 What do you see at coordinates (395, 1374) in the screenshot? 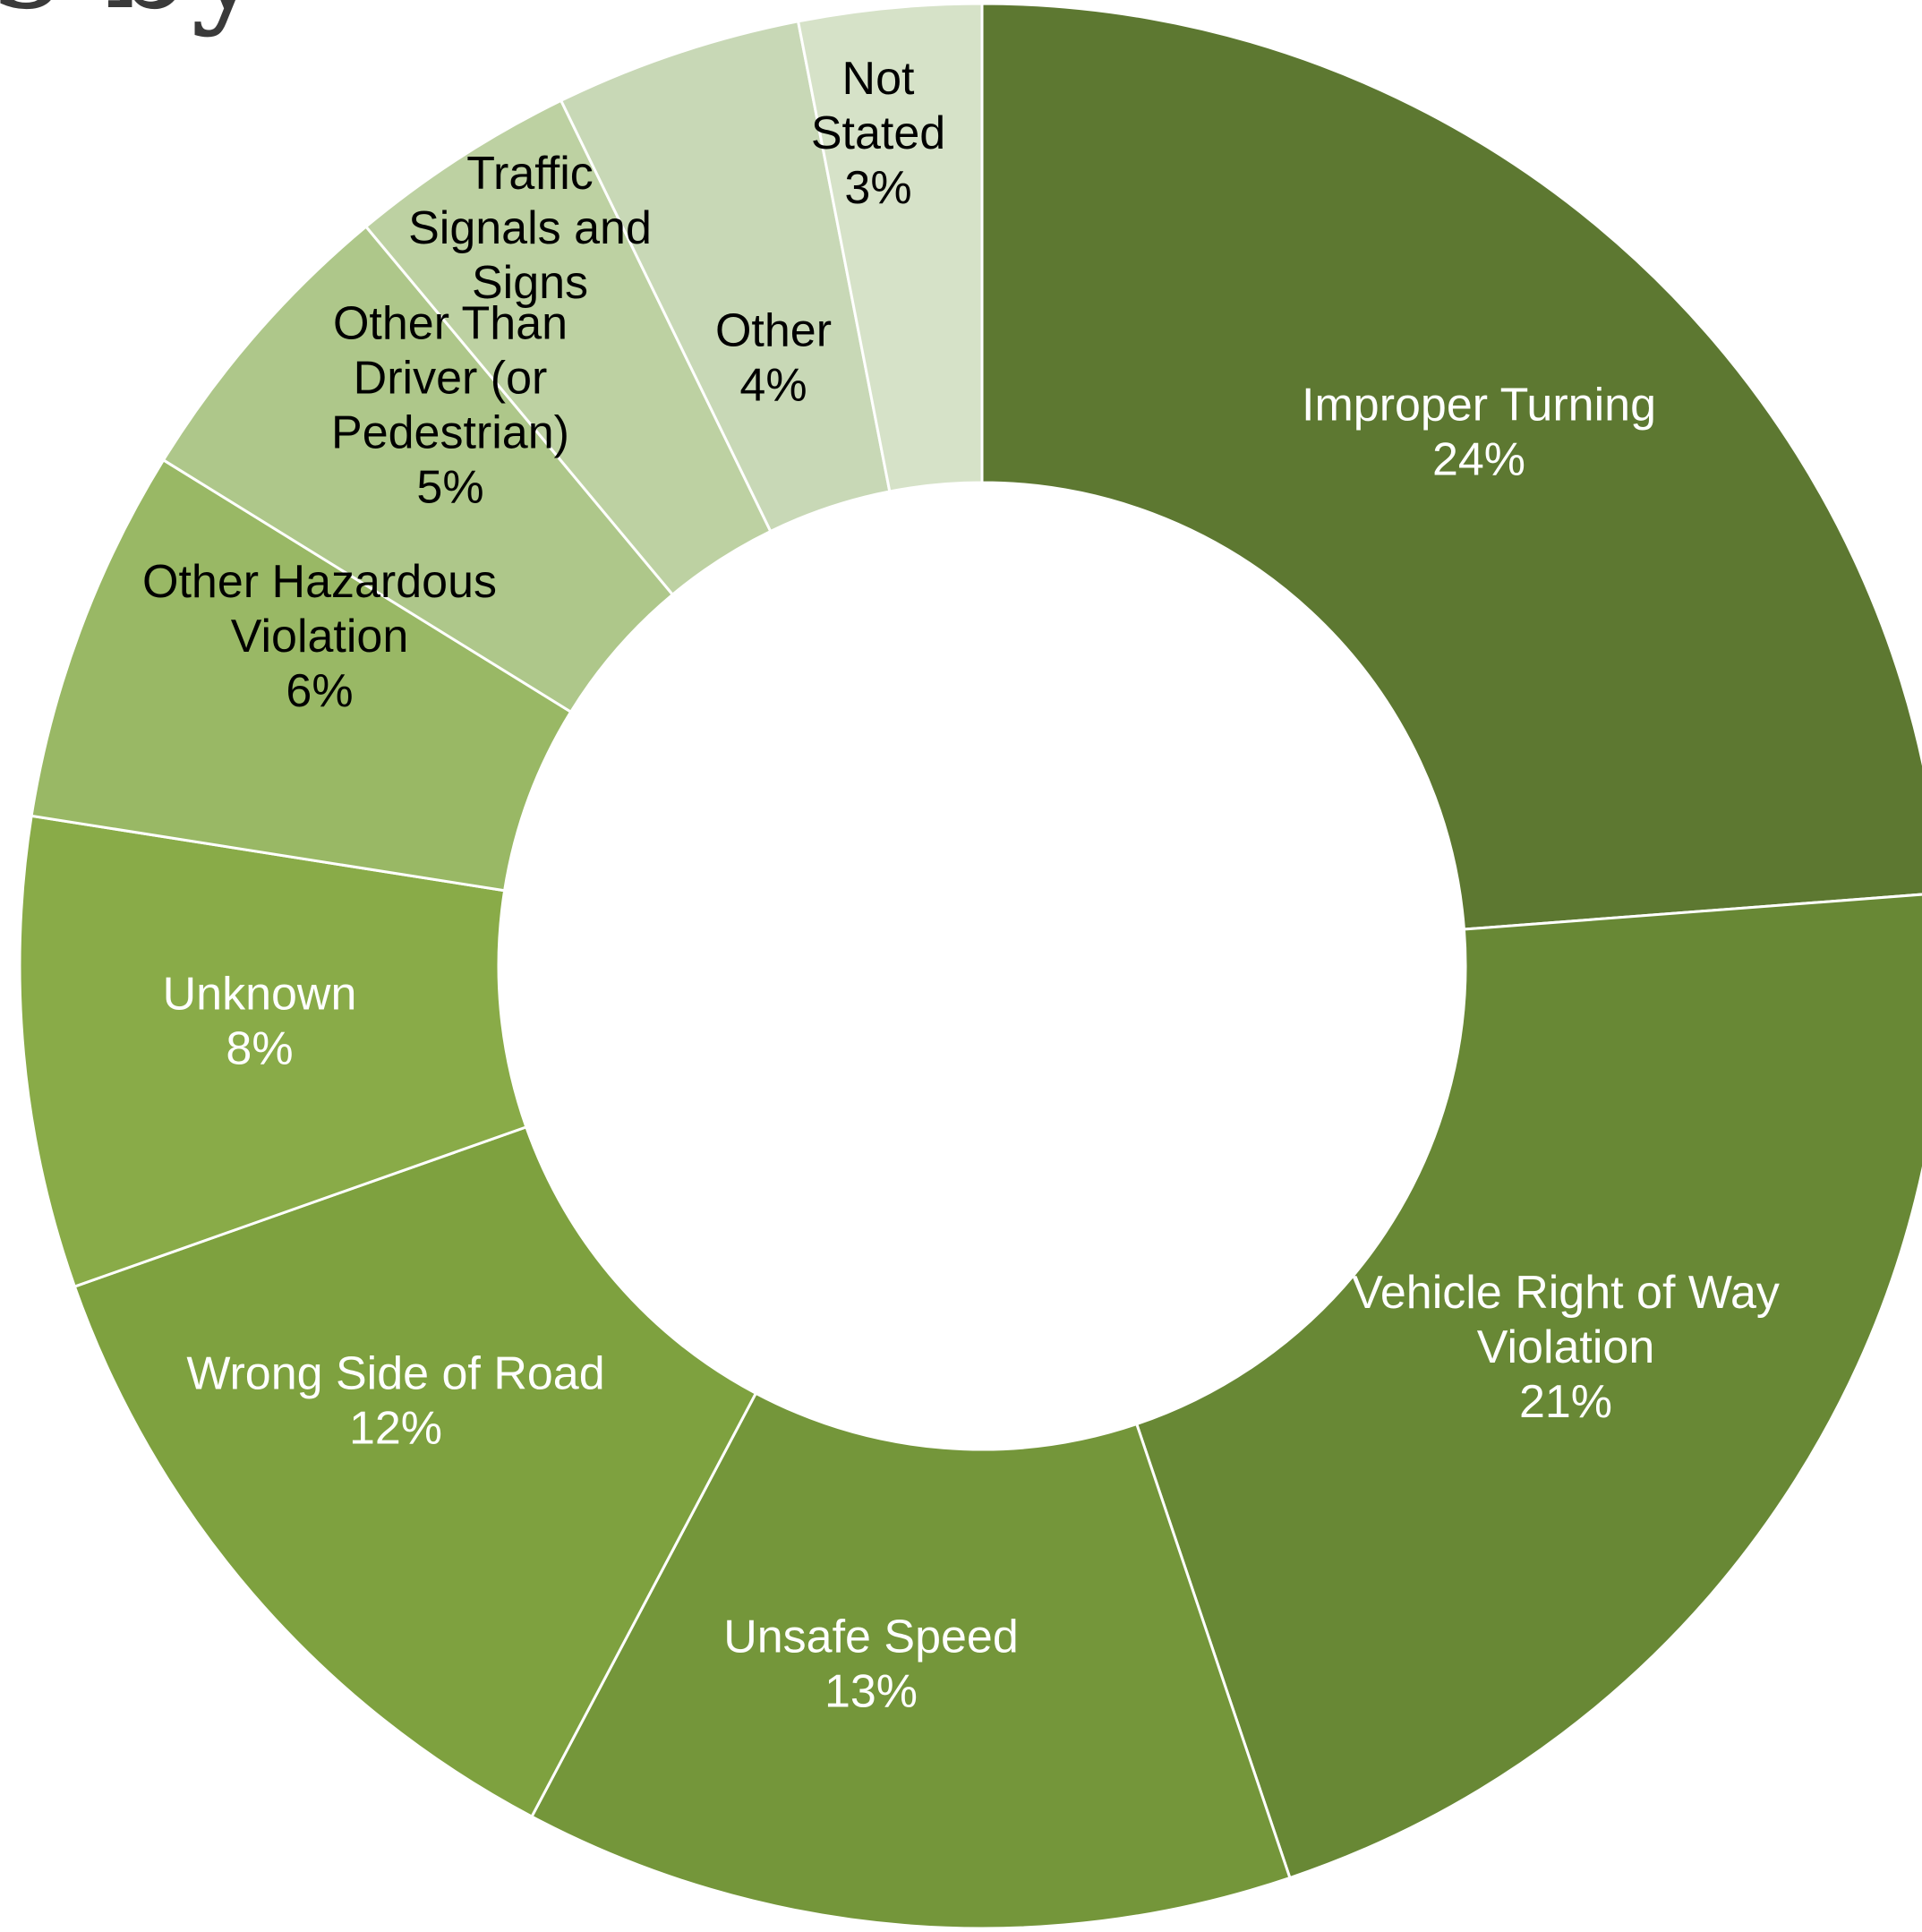
I see `slice-label-line: Wrong Side of Road` at bounding box center [395, 1374].